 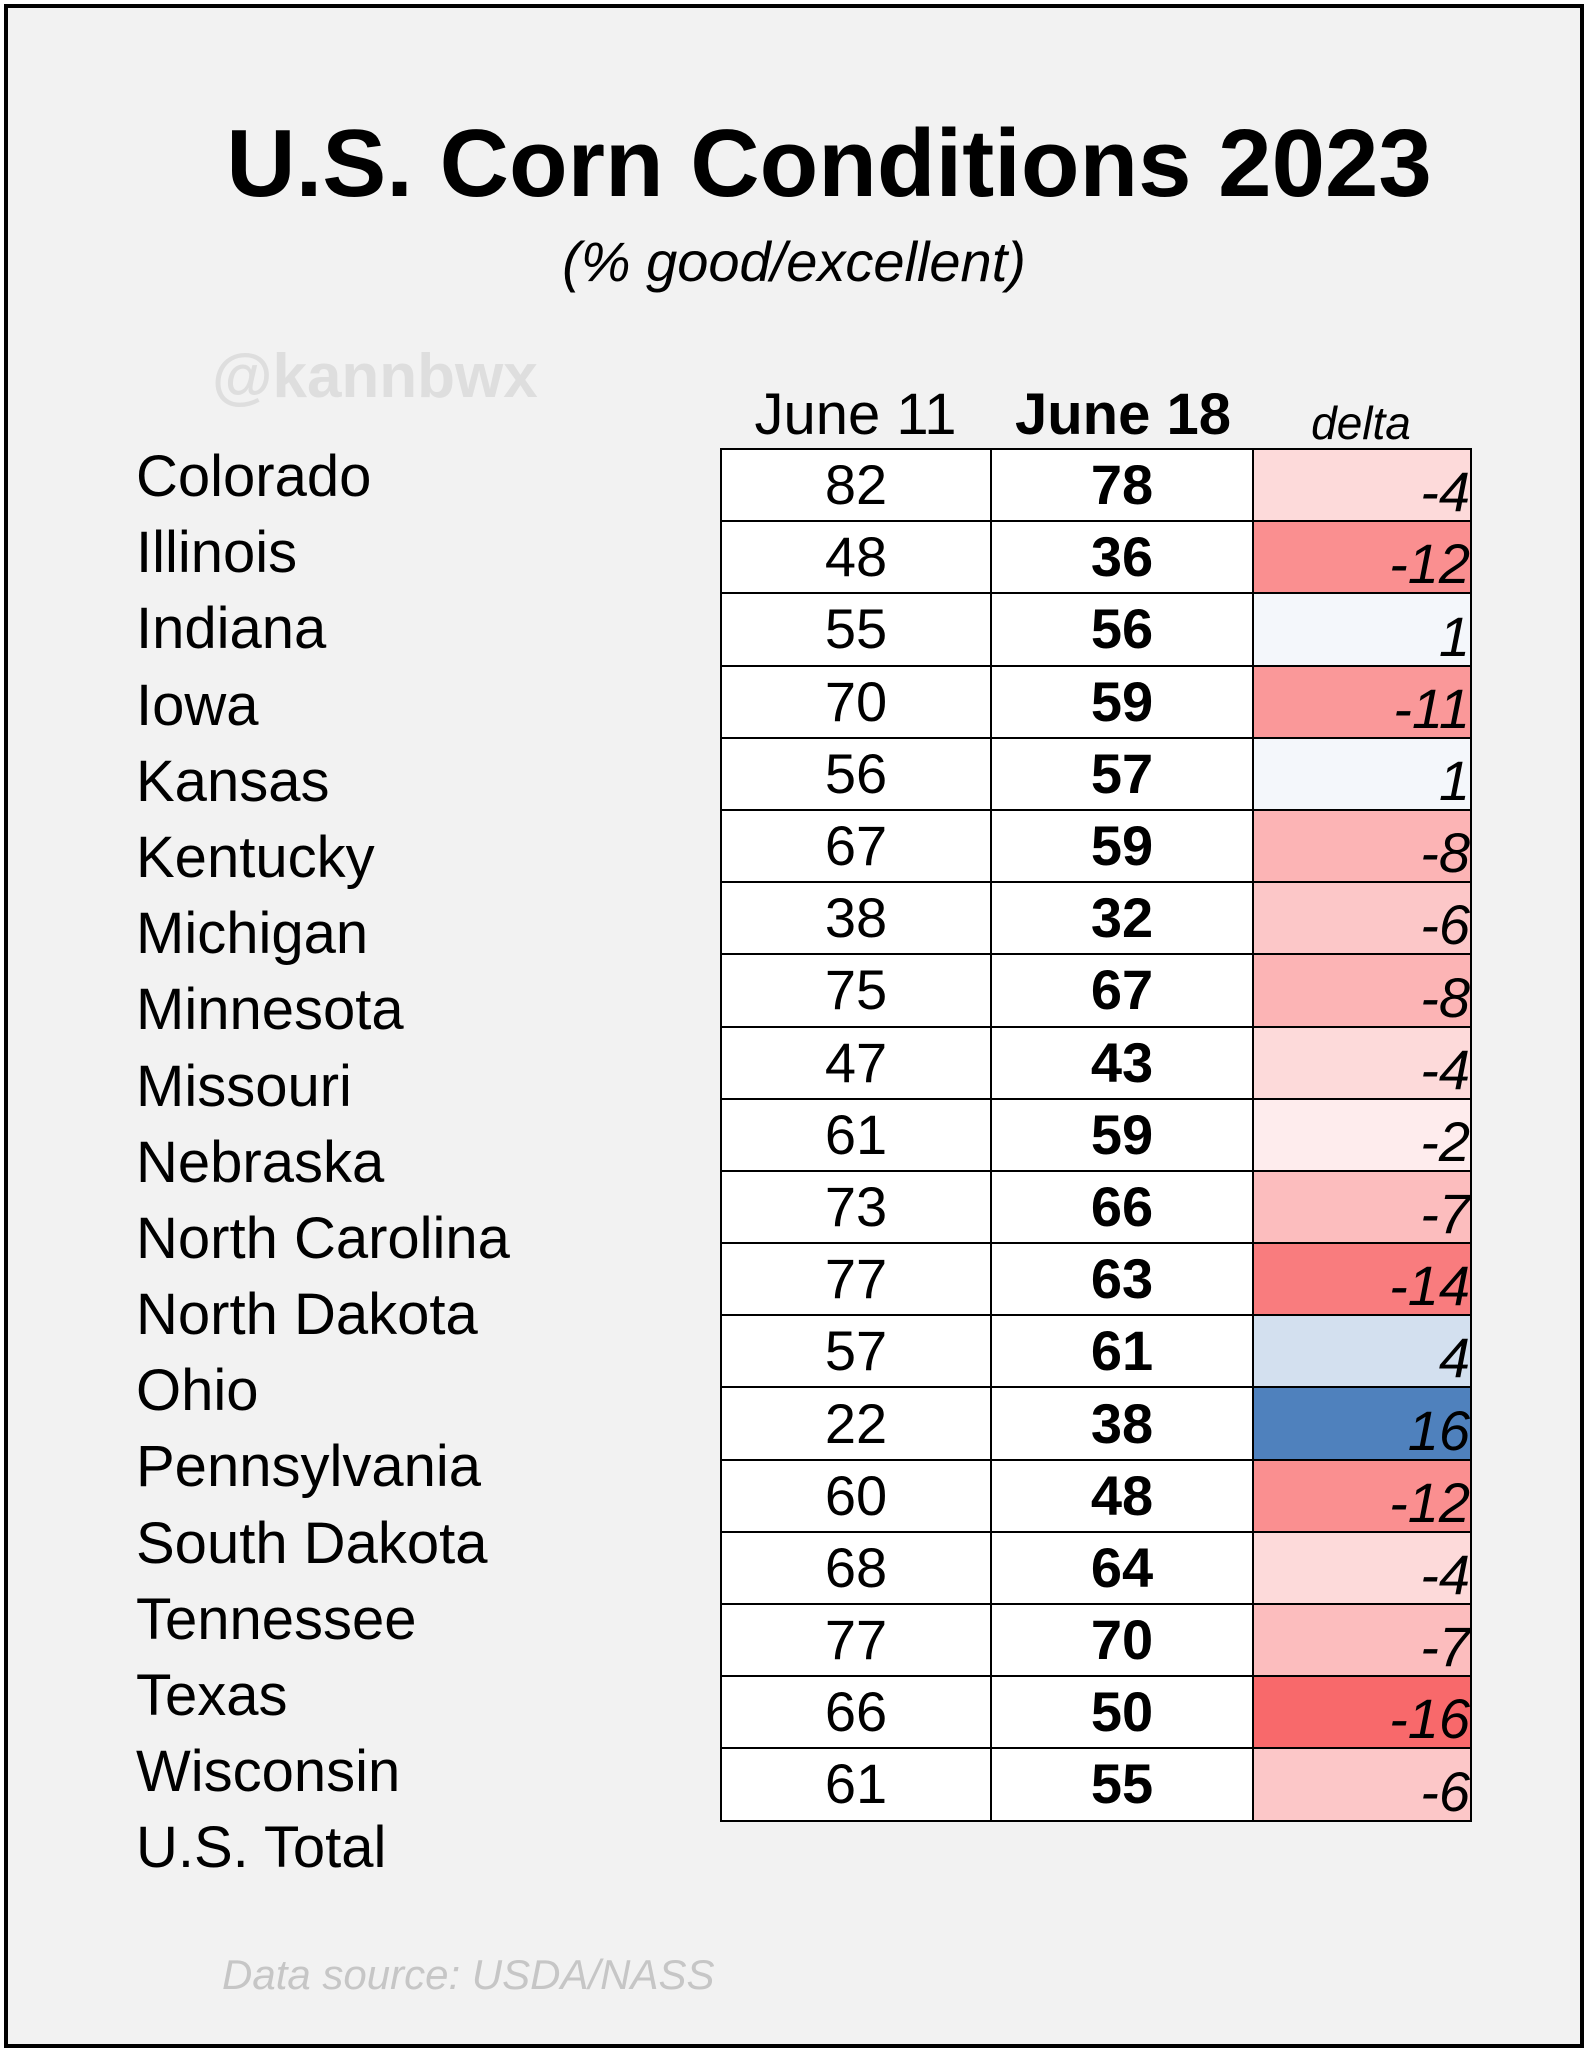 What do you see at coordinates (1122, 1712) in the screenshot?
I see `cell-june-18: 50` at bounding box center [1122, 1712].